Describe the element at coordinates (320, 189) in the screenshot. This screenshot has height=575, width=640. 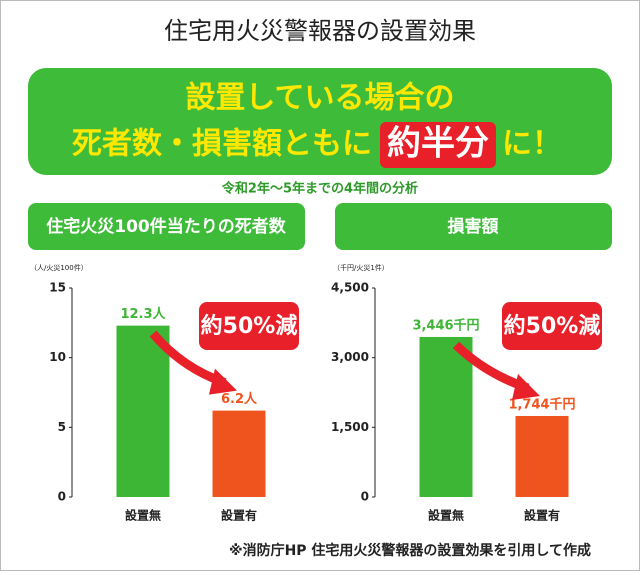
I see `period: 令和2年～5年までの4年間の分析` at that location.